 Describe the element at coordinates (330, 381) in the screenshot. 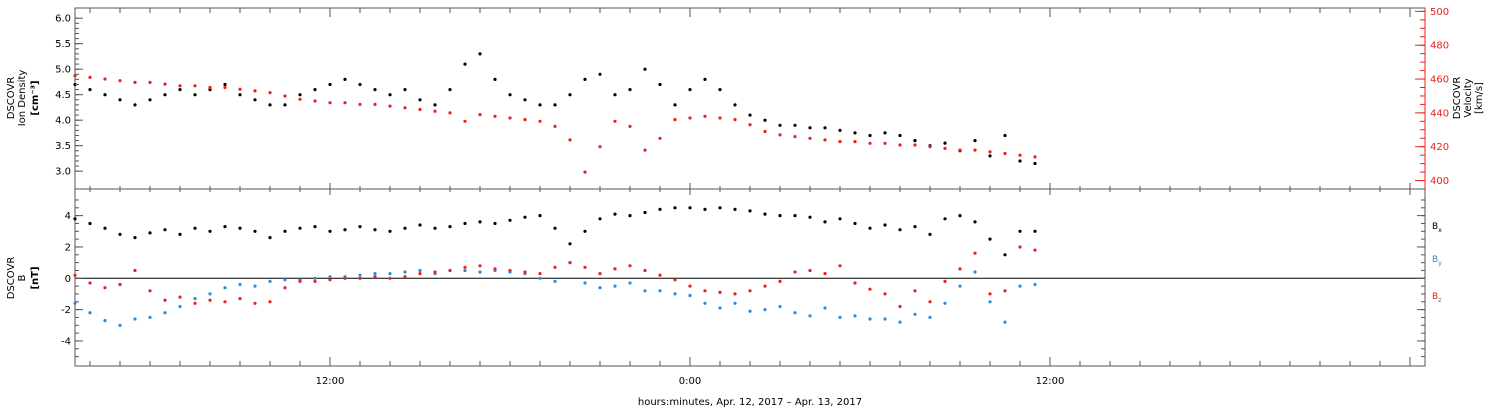

I see `x-tick-label: 12:00` at that location.